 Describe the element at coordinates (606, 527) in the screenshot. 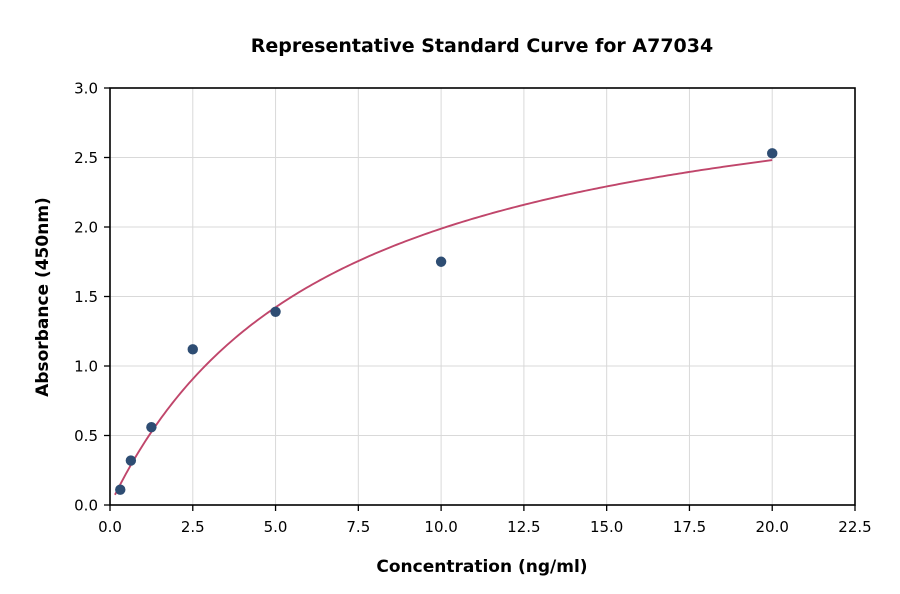

I see `x-tick-label: 15.0` at that location.